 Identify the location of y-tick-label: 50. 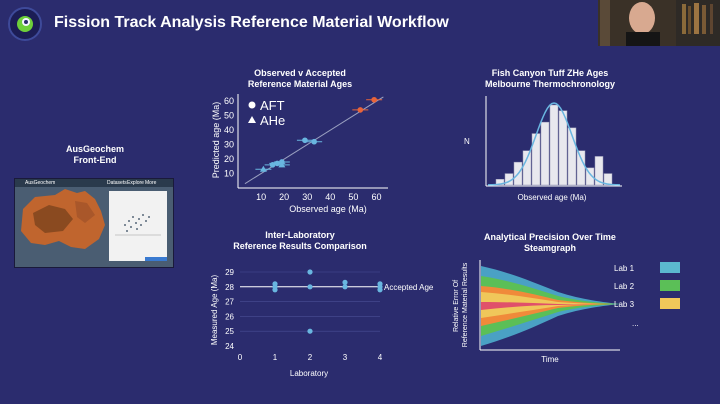
(229, 116).